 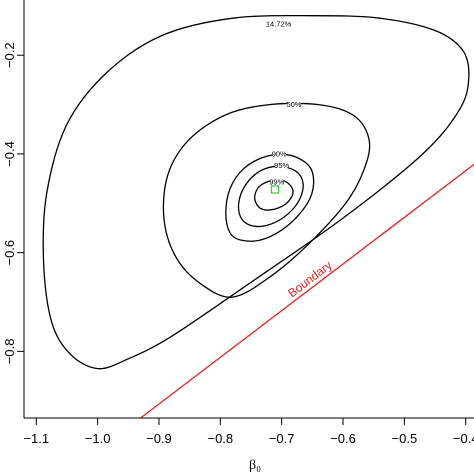 What do you see at coordinates (9, 154) in the screenshot?
I see `y-tick-label: −0.4` at bounding box center [9, 154].